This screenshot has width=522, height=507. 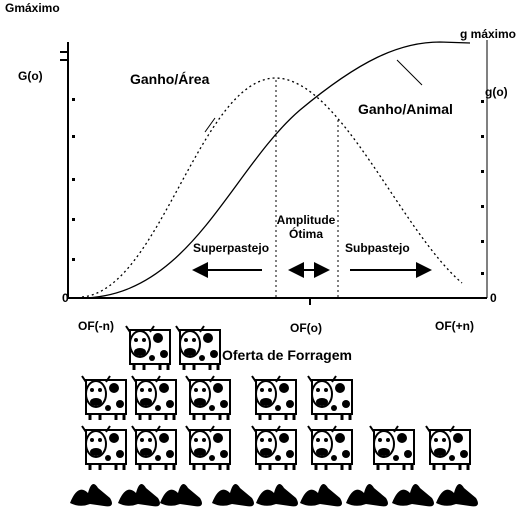 What do you see at coordinates (377, 248) in the screenshot?
I see `label: Subpastejo` at bounding box center [377, 248].